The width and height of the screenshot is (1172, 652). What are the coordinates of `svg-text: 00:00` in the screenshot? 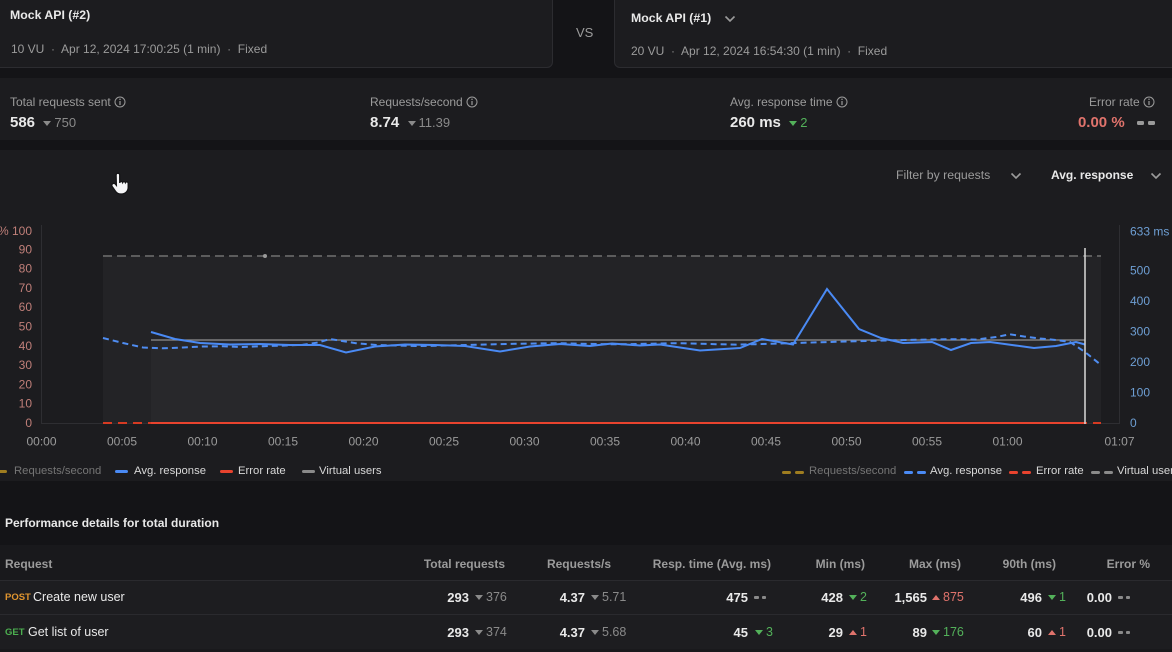 It's located at (41, 442).